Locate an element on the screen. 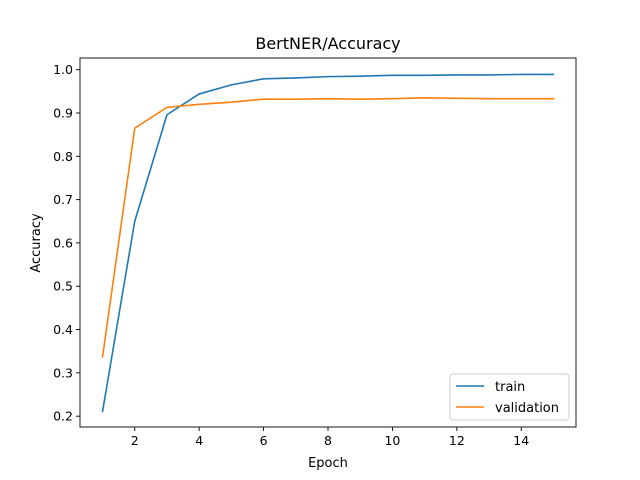 This screenshot has height=480, width=640. legend-label-validation: validation is located at coordinates (527, 408).